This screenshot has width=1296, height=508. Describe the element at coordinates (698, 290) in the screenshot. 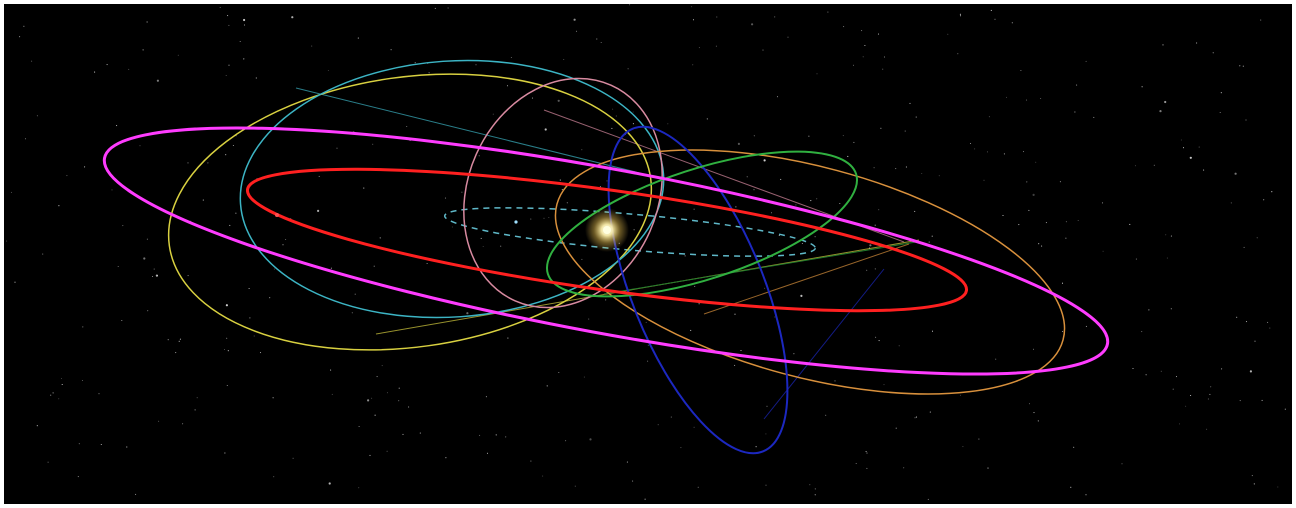

I see `blue-orbit` at that location.